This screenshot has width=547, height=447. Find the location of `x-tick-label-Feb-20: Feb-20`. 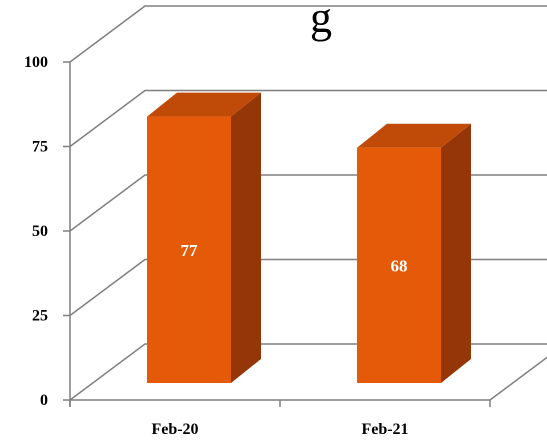

x-tick-label-Feb-20: Feb-20 is located at coordinates (174, 429).